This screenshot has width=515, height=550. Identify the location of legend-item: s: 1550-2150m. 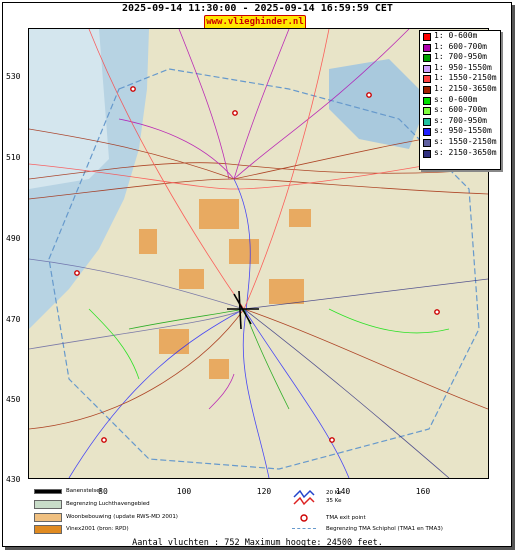
(460, 142).